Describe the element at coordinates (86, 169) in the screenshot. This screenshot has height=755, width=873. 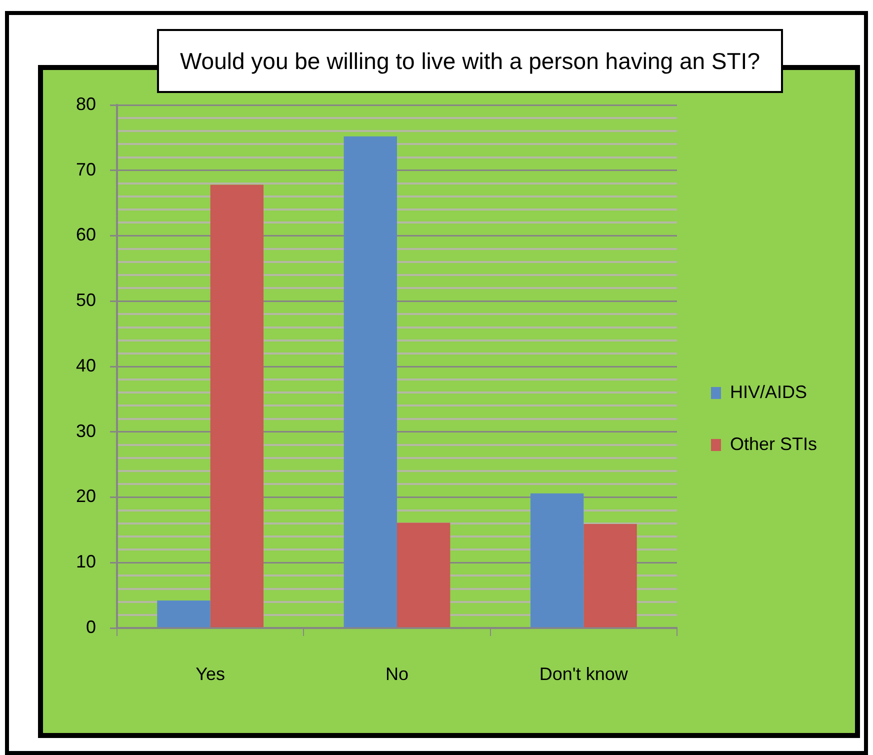
I see `y-tick-label: 70` at that location.